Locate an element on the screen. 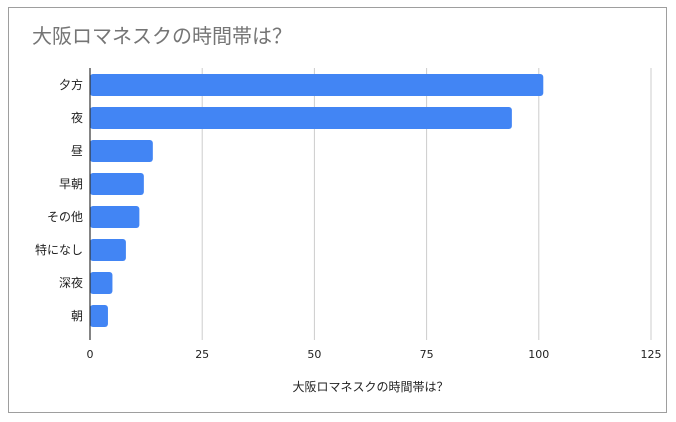 Image resolution: width=676 pixels, height=422 pixels. bar-夜 is located at coordinates (301, 118).